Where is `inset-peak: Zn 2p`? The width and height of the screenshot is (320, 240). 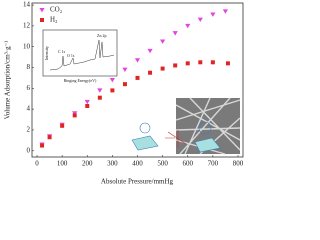 inset-peak: Zn 2p is located at coordinates (101, 35).